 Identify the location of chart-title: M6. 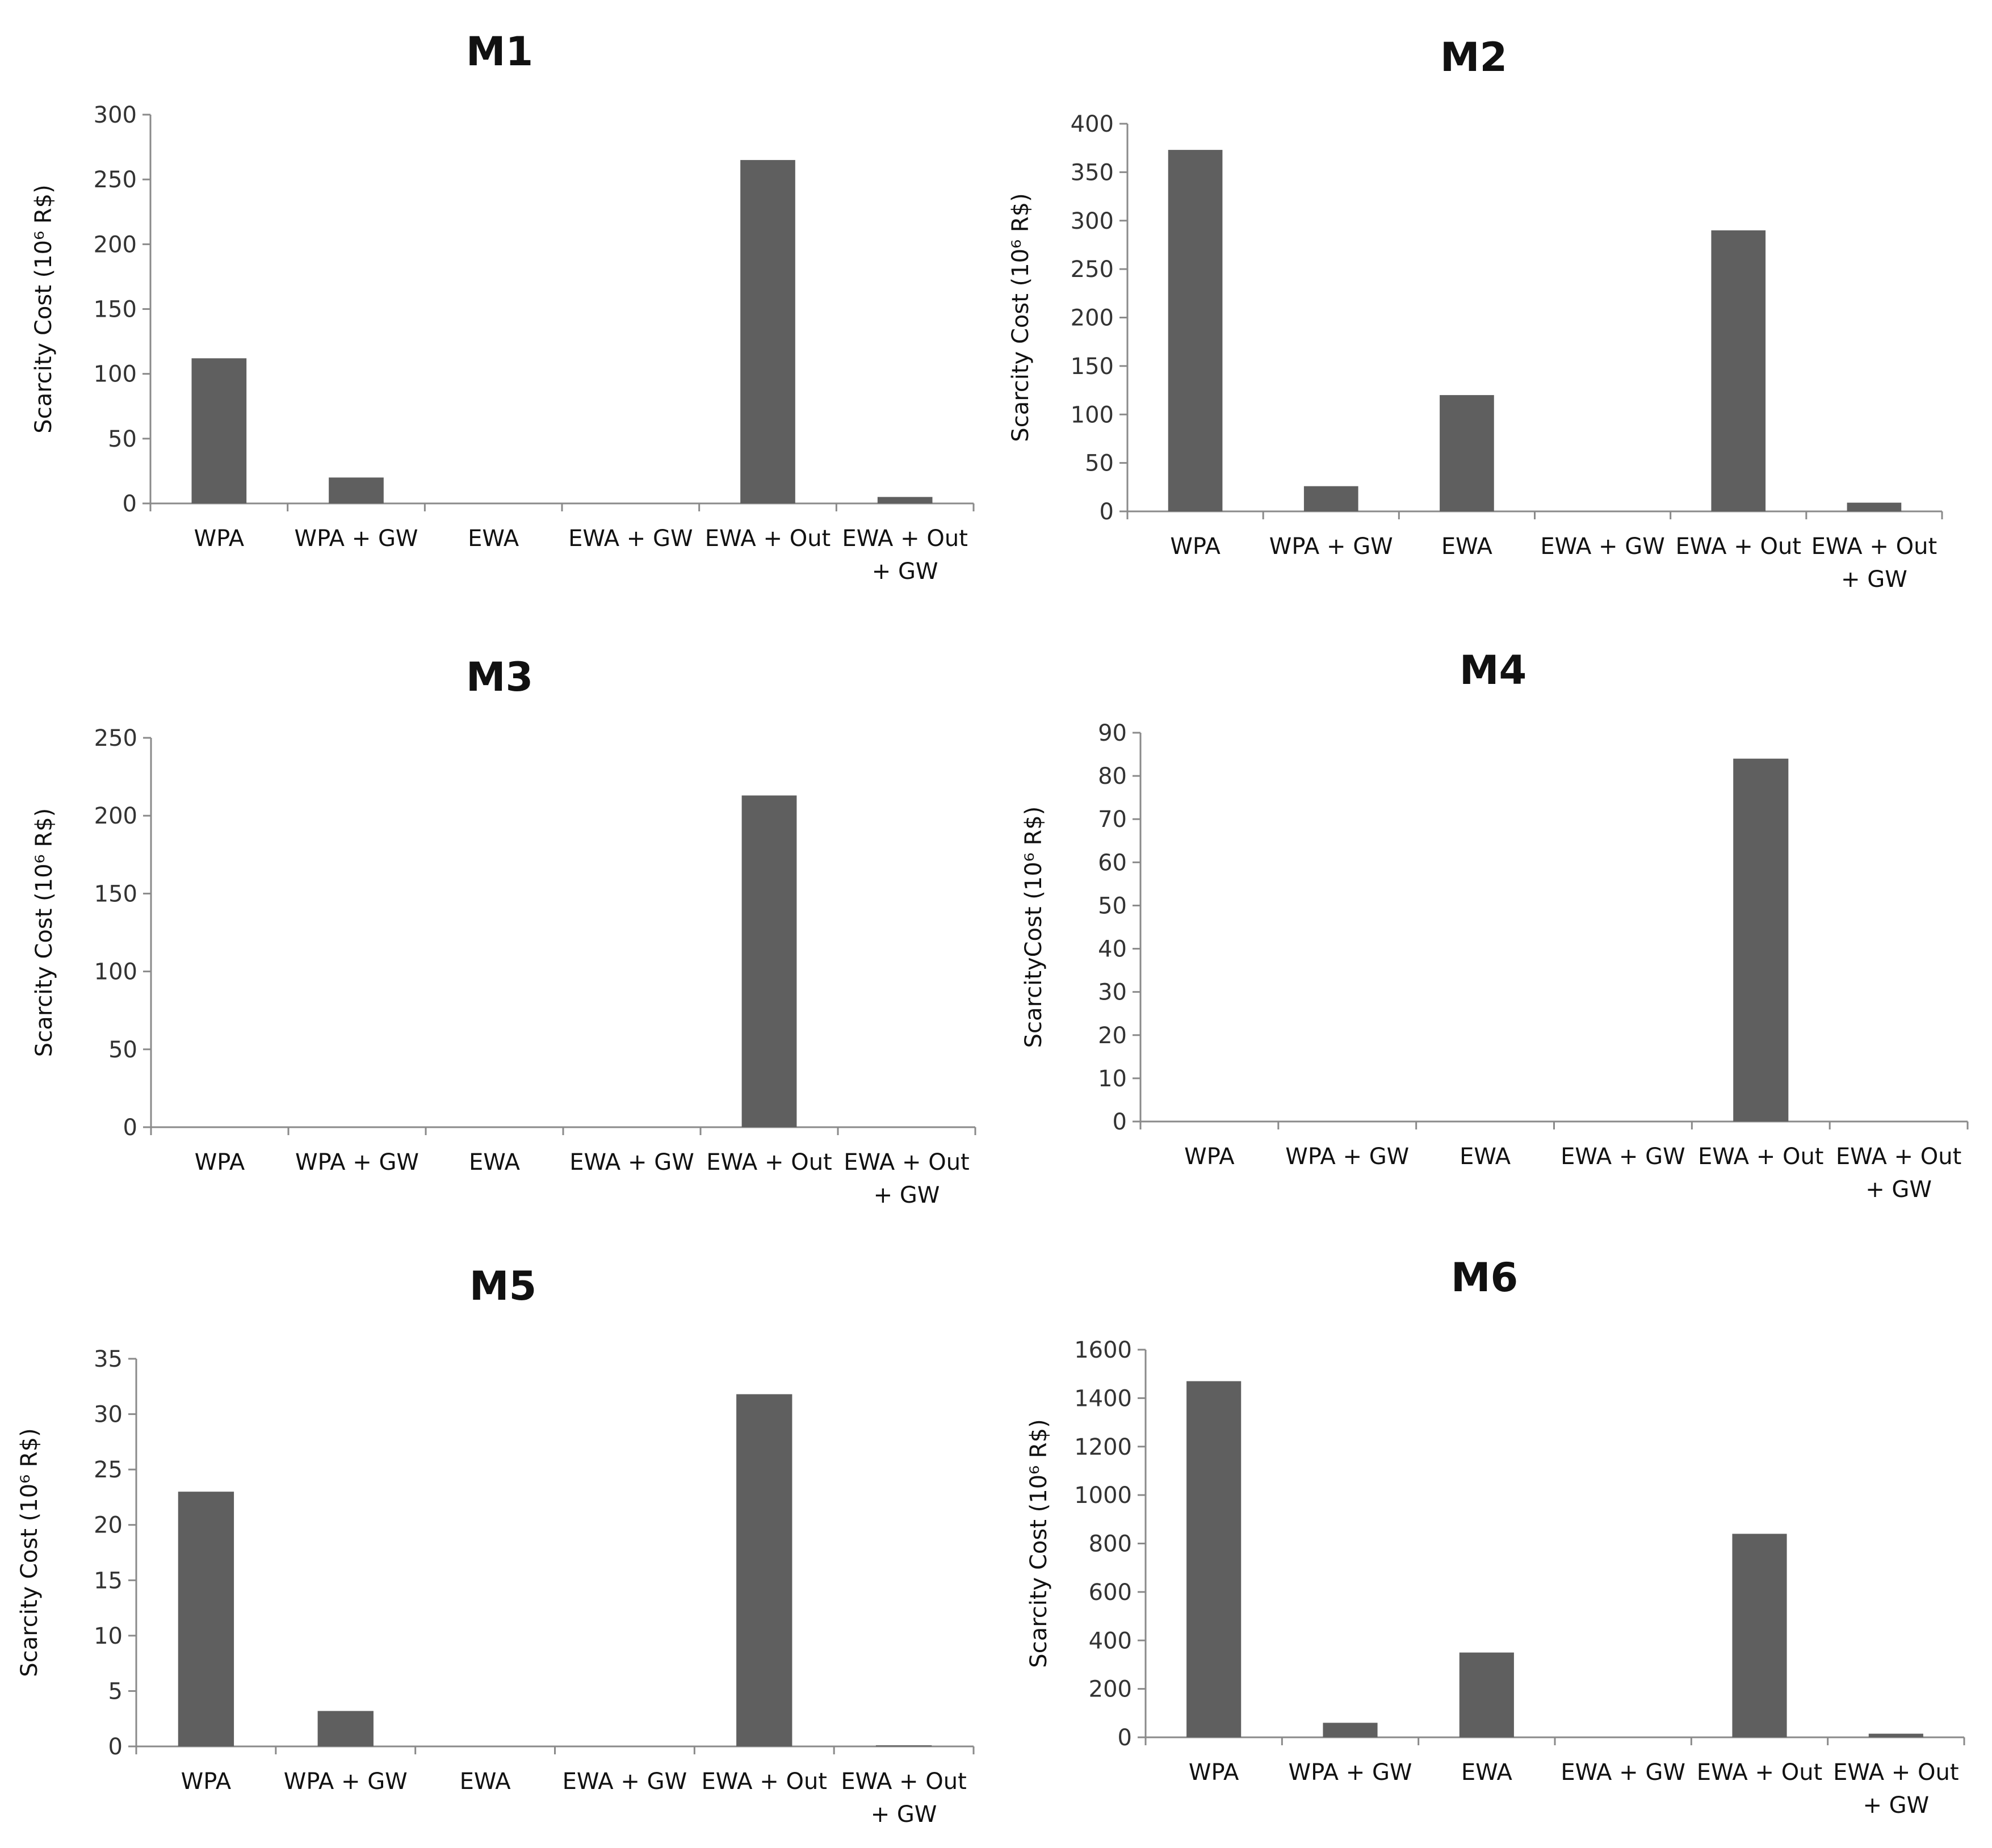
(1484, 1277).